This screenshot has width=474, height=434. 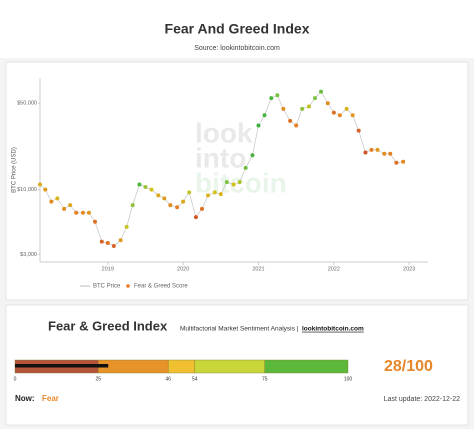 I want to click on now-label: Now:, so click(x=25, y=398).